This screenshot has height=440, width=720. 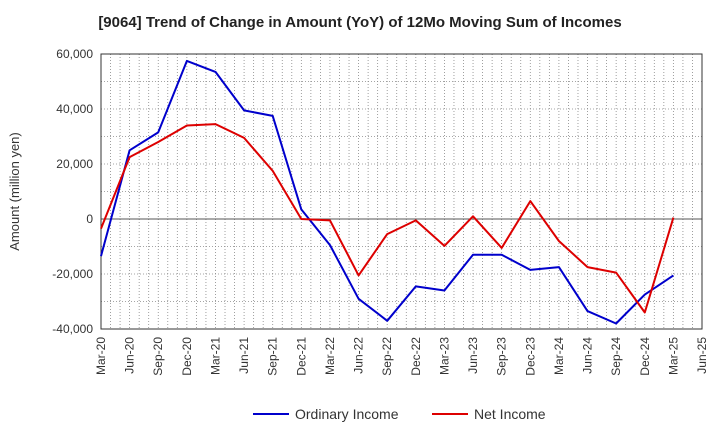 What do you see at coordinates (130, 355) in the screenshot?
I see `x-tick-label: Jun-20` at bounding box center [130, 355].